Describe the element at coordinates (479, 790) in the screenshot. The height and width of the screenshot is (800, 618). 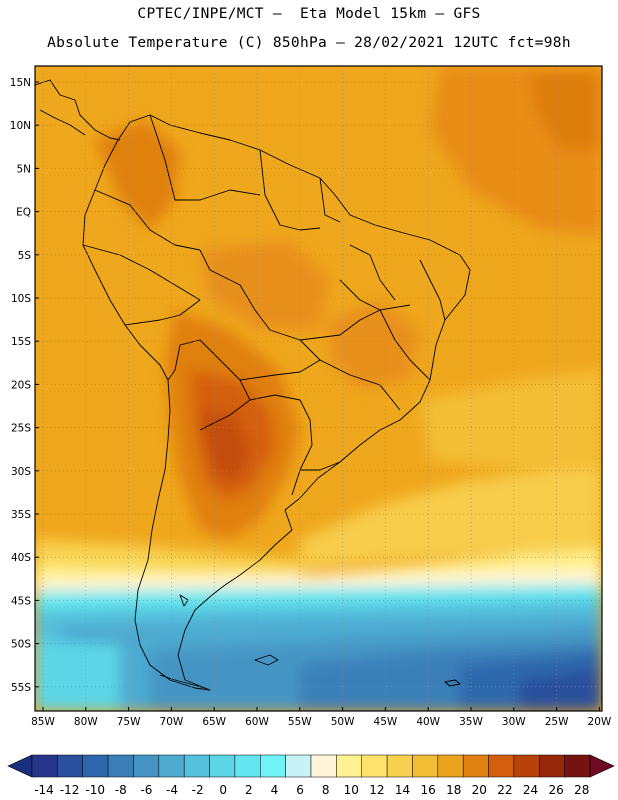
I see `colorbar-label: 20` at that location.